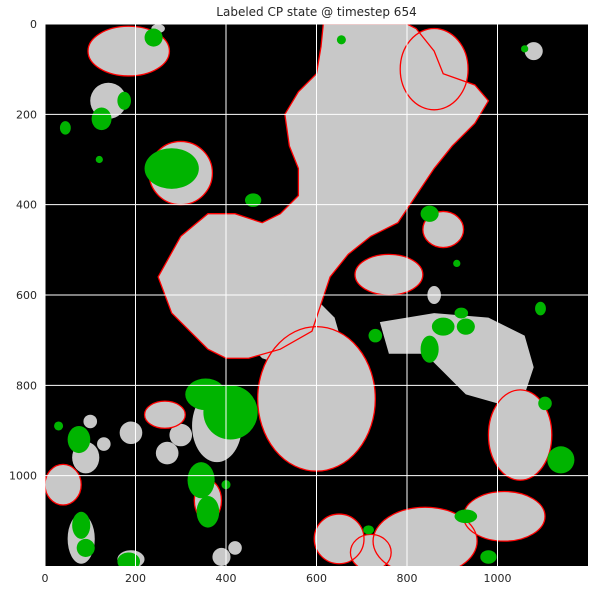 Image resolution: width=595 pixels, height=593 pixels. I want to click on y-tick-label-600: 600, so click(26, 295).